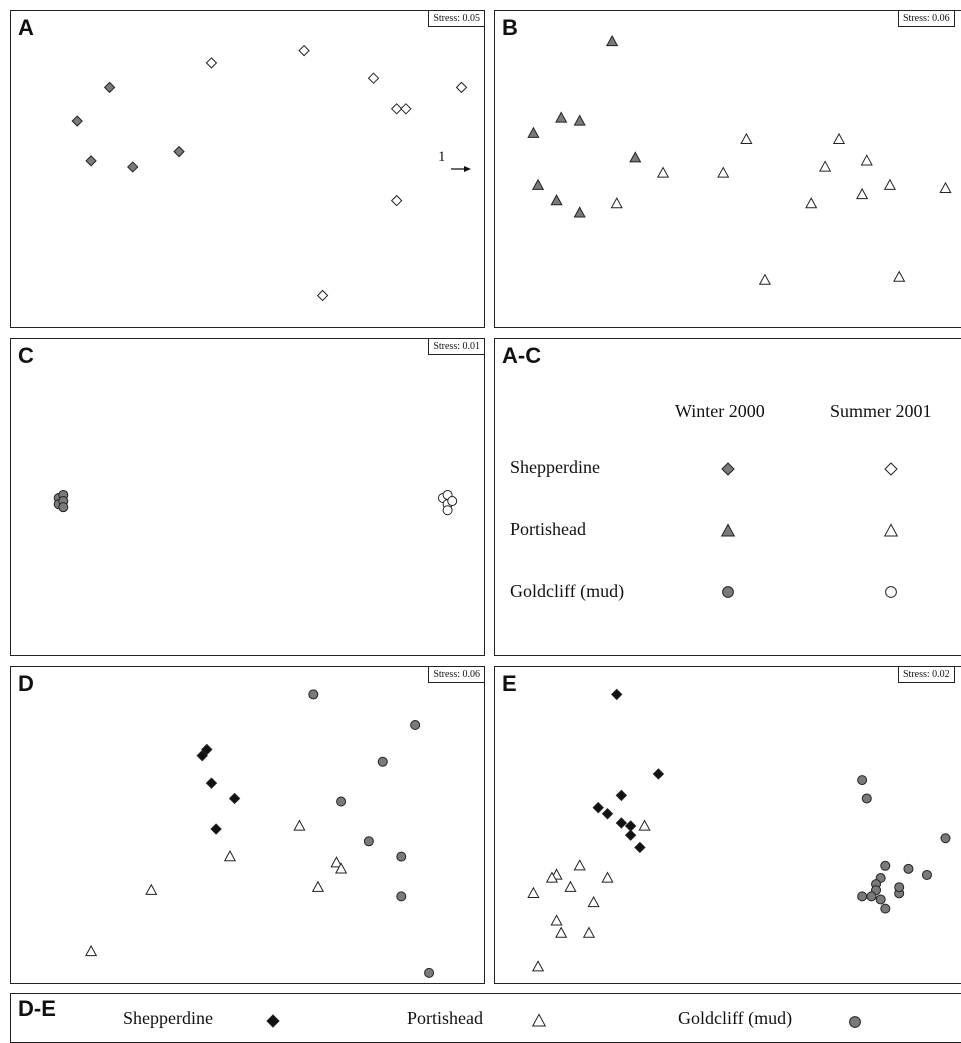 The width and height of the screenshot is (961, 1043). I want to click on legend-de-portishead: Portishead, so click(445, 1018).